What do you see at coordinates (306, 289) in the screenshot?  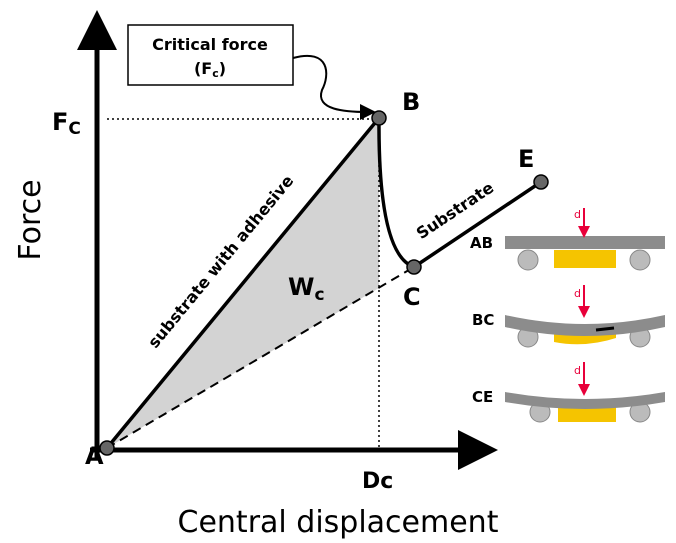 I see `wc-label: Wc` at bounding box center [306, 289].